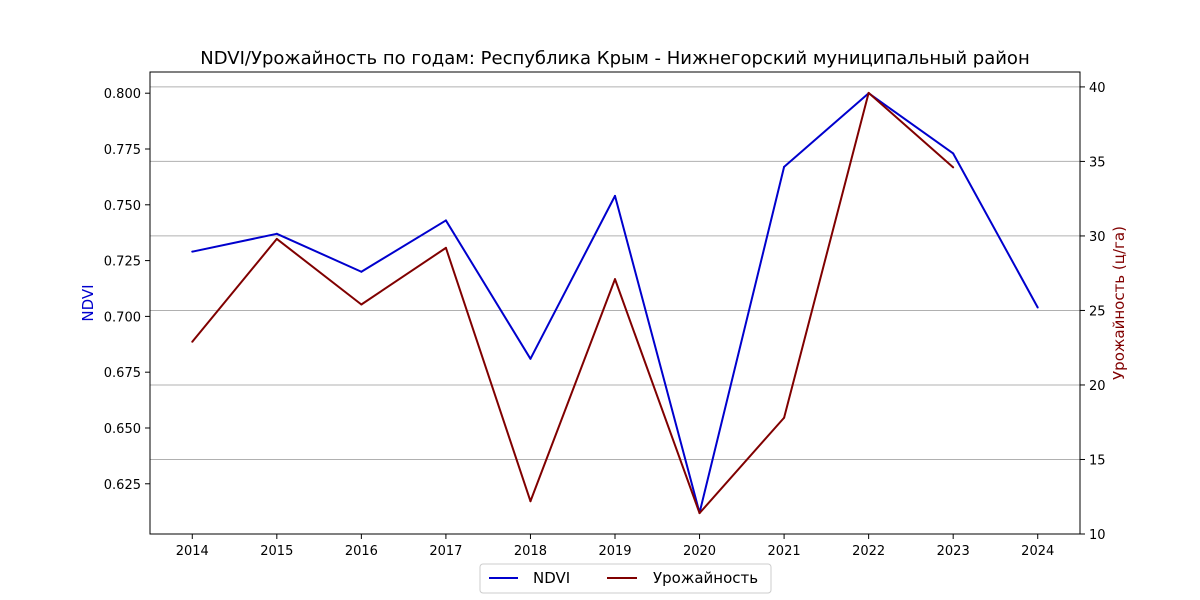  I want to click on x-tick-label: 2022, so click(868, 551).